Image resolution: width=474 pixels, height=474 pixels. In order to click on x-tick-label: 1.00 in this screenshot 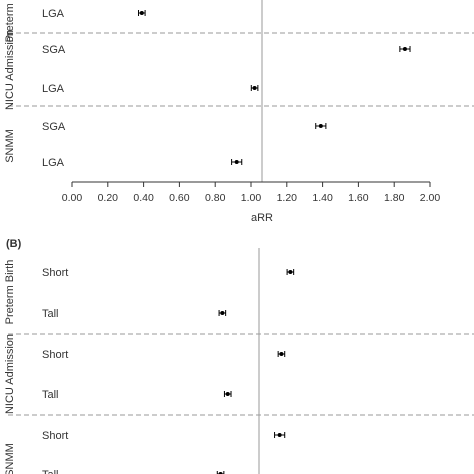, I will do `click(251, 198)`.